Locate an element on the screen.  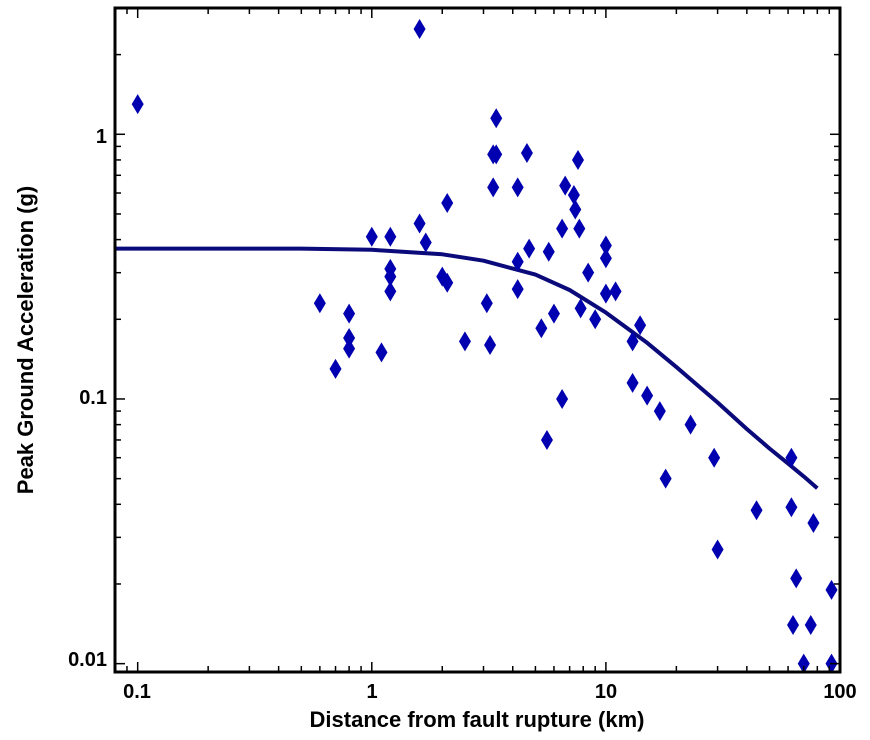
x-tick-label-100: 100 is located at coordinates (839, 692).